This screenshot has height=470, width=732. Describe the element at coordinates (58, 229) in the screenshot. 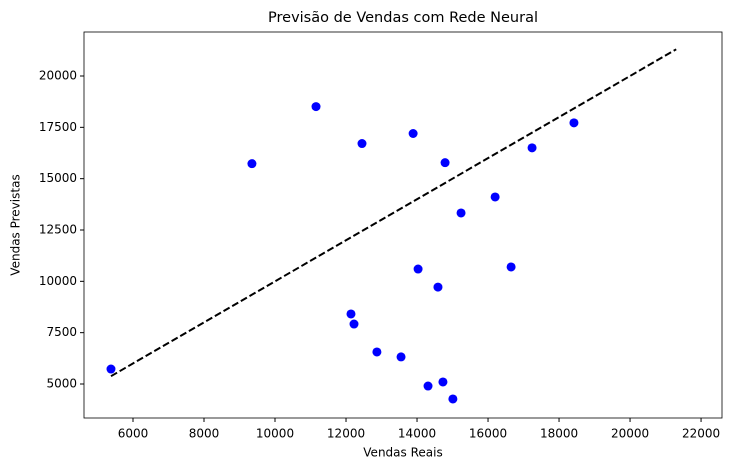

I see `y-tick-label: 12500` at that location.